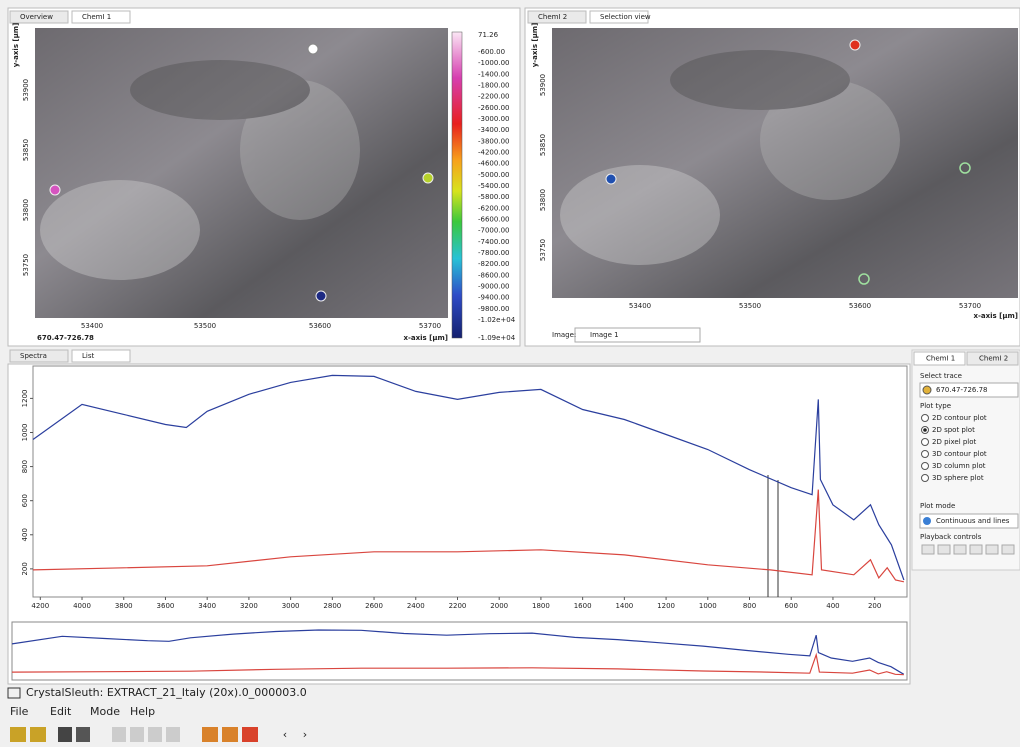  Describe the element at coordinates (937, 506) in the screenshot. I see `label: Plot mode` at that location.